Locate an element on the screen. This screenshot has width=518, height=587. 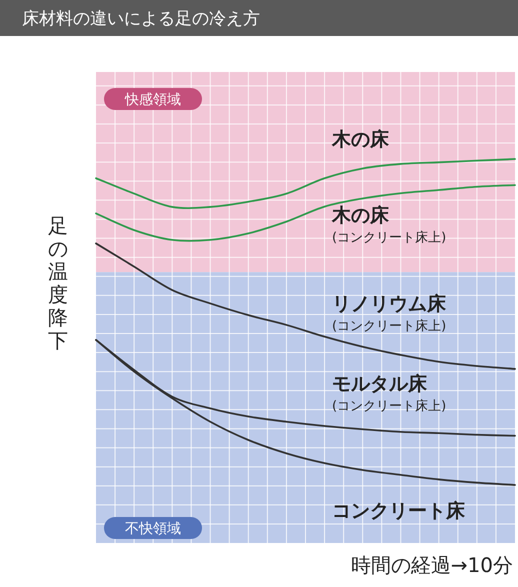
band-label: 不快領域 is located at coordinates (153, 529).